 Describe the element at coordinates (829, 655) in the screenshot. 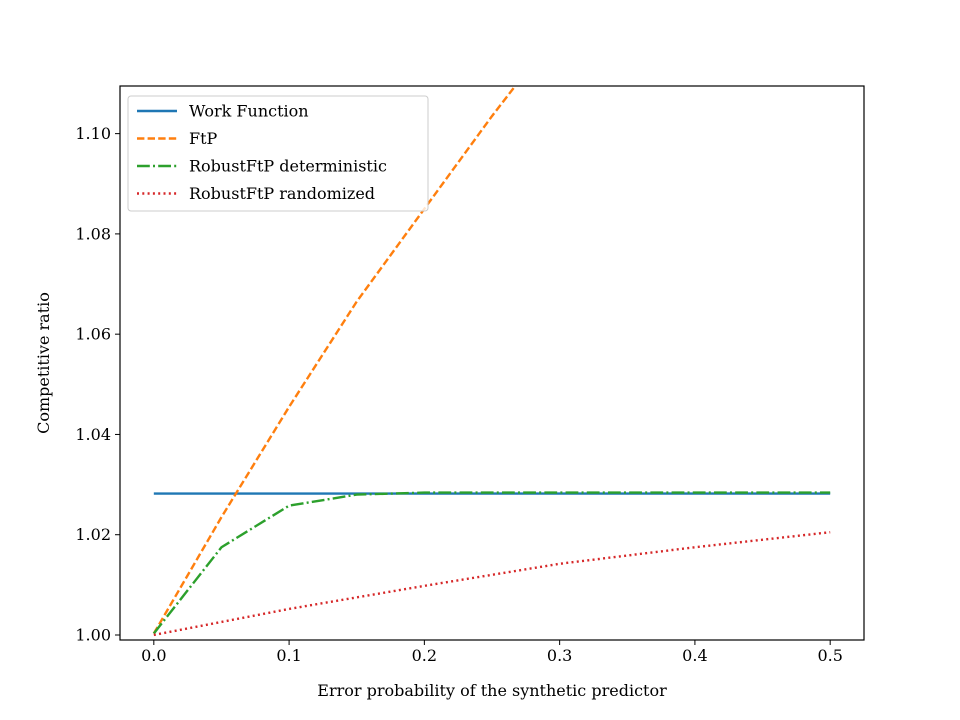

I see `x-tick-label: 0.5` at that location.